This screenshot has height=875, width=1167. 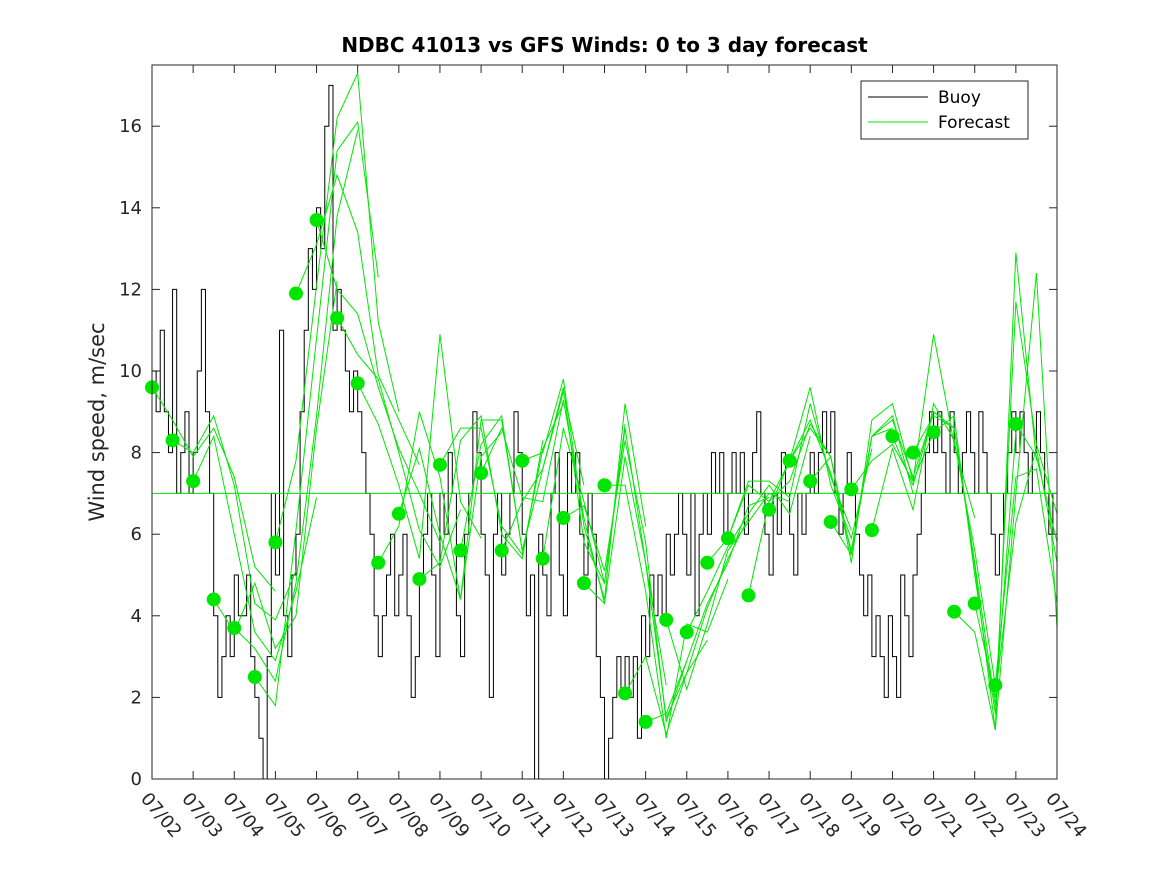 I want to click on legend-box, so click(x=944, y=110).